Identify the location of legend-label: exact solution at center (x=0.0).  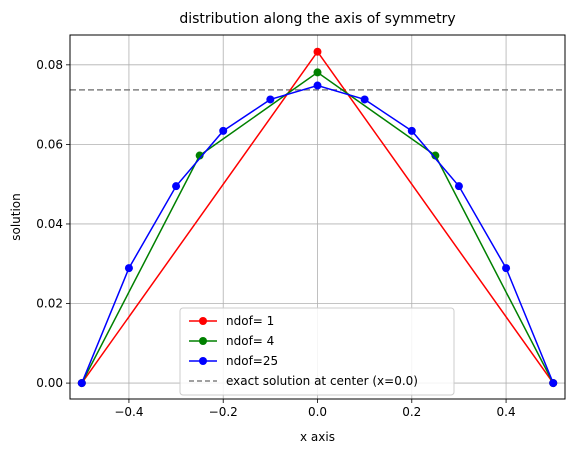
(322, 381).